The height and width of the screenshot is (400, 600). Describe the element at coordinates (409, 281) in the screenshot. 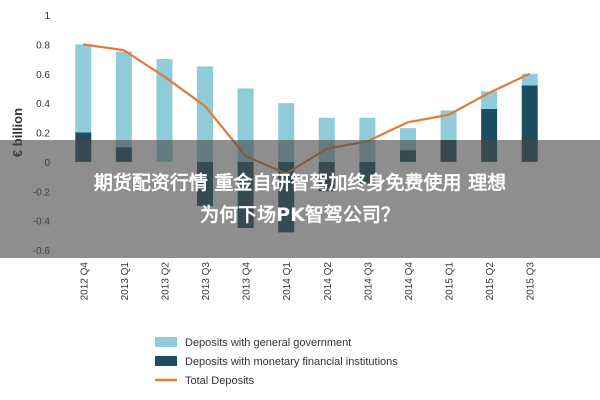

I see `x-tick-label: 2014 Q4` at that location.